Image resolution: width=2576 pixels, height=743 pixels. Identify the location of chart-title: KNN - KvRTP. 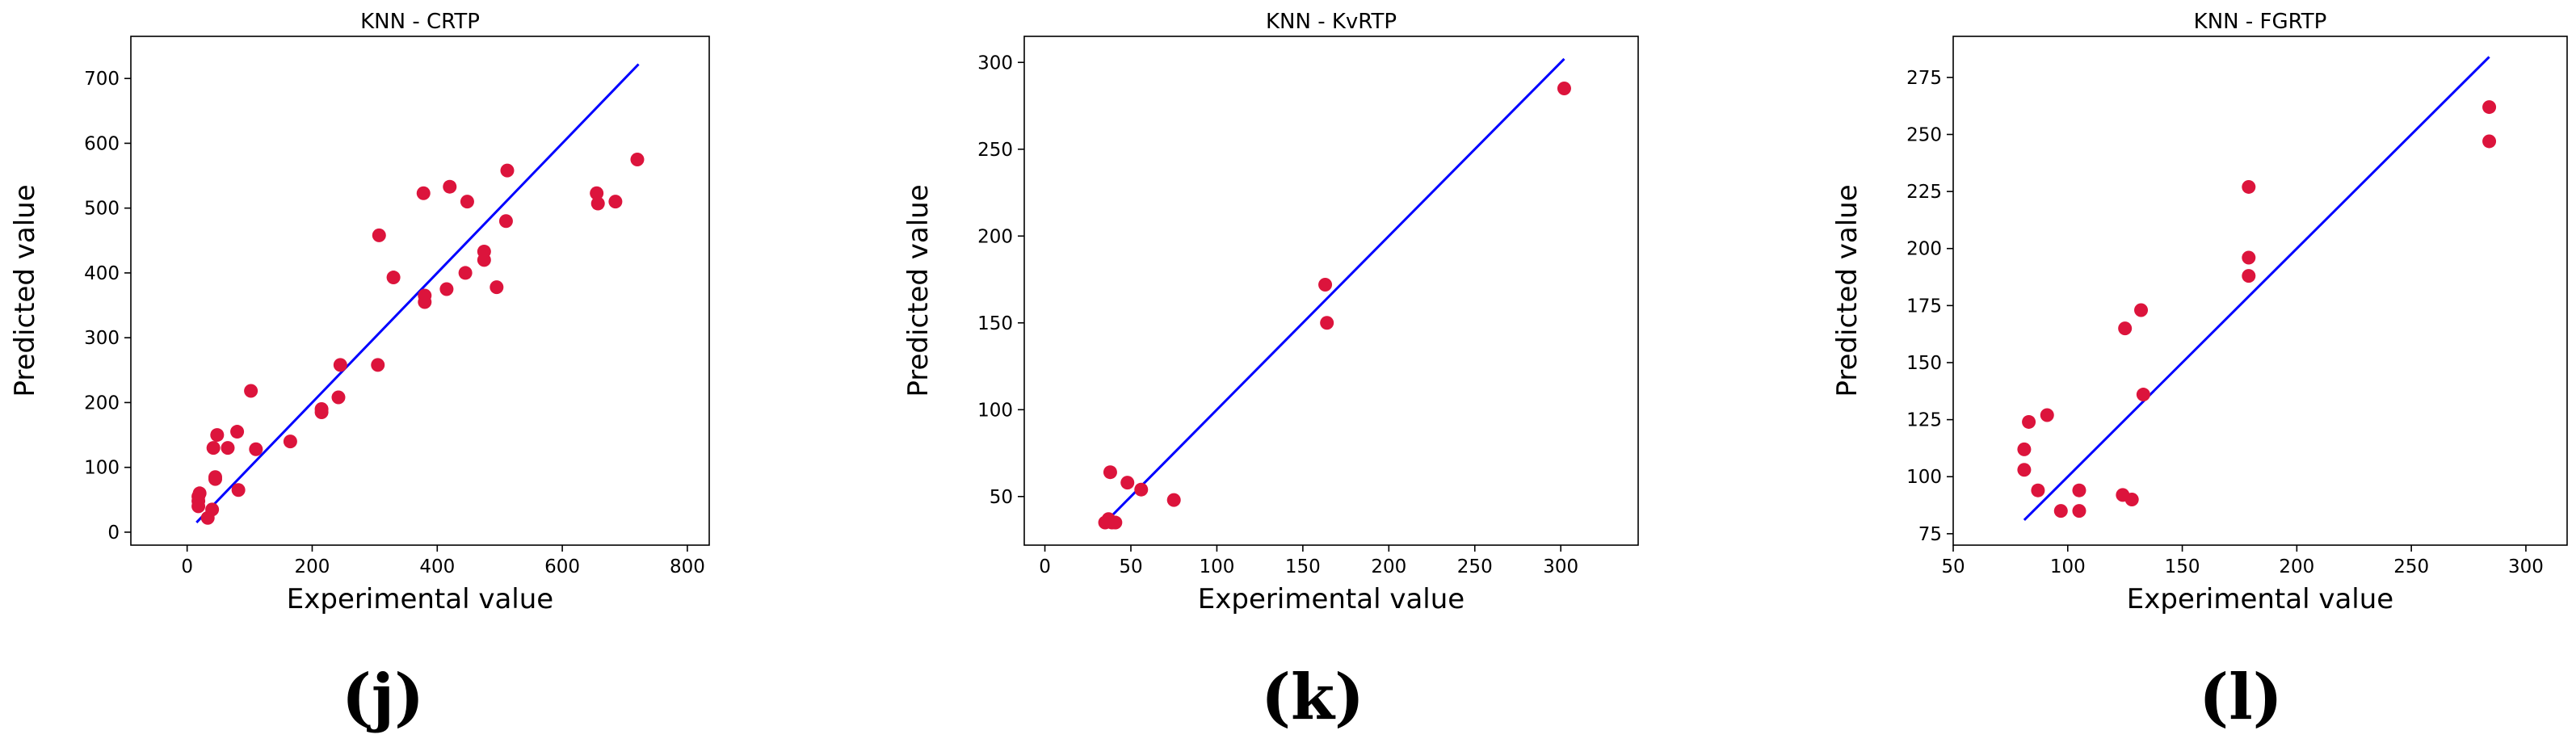
(1331, 22).